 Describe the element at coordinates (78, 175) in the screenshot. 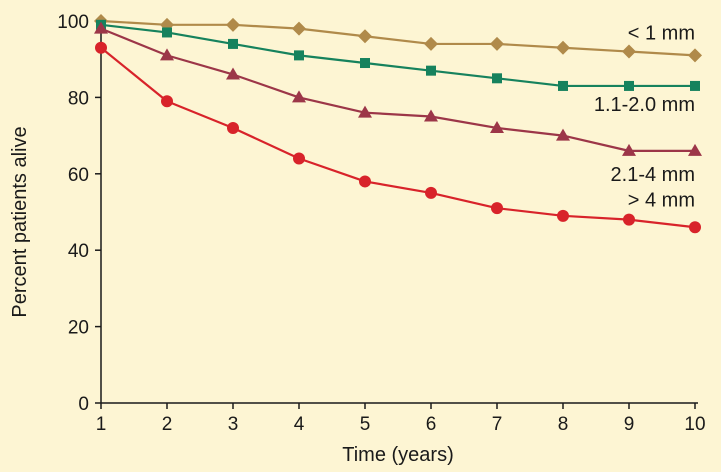

I see `y-tick-label: 60` at that location.